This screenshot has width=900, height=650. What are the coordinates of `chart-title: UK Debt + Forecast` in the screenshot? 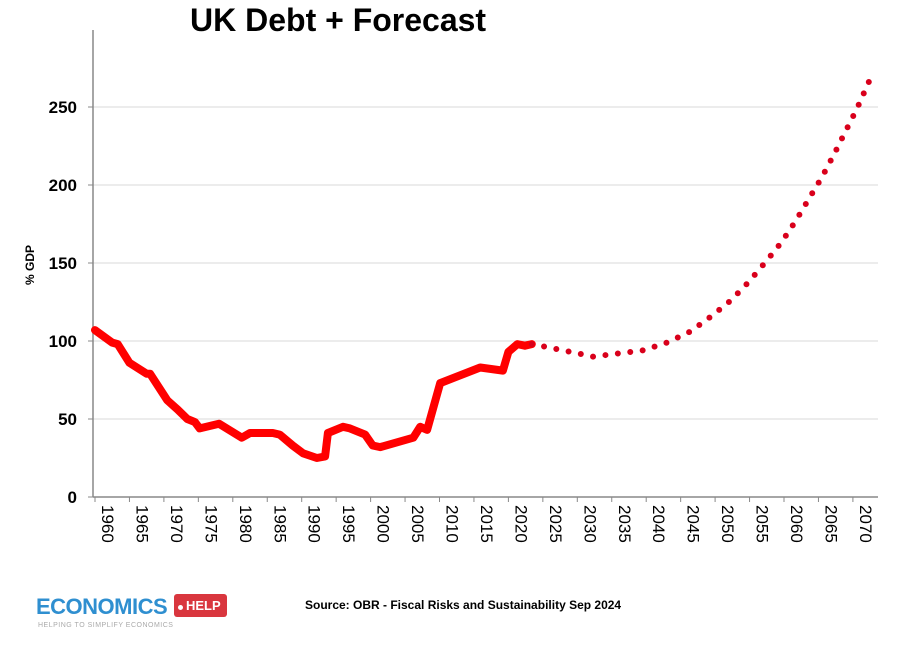 It's located at (338, 20).